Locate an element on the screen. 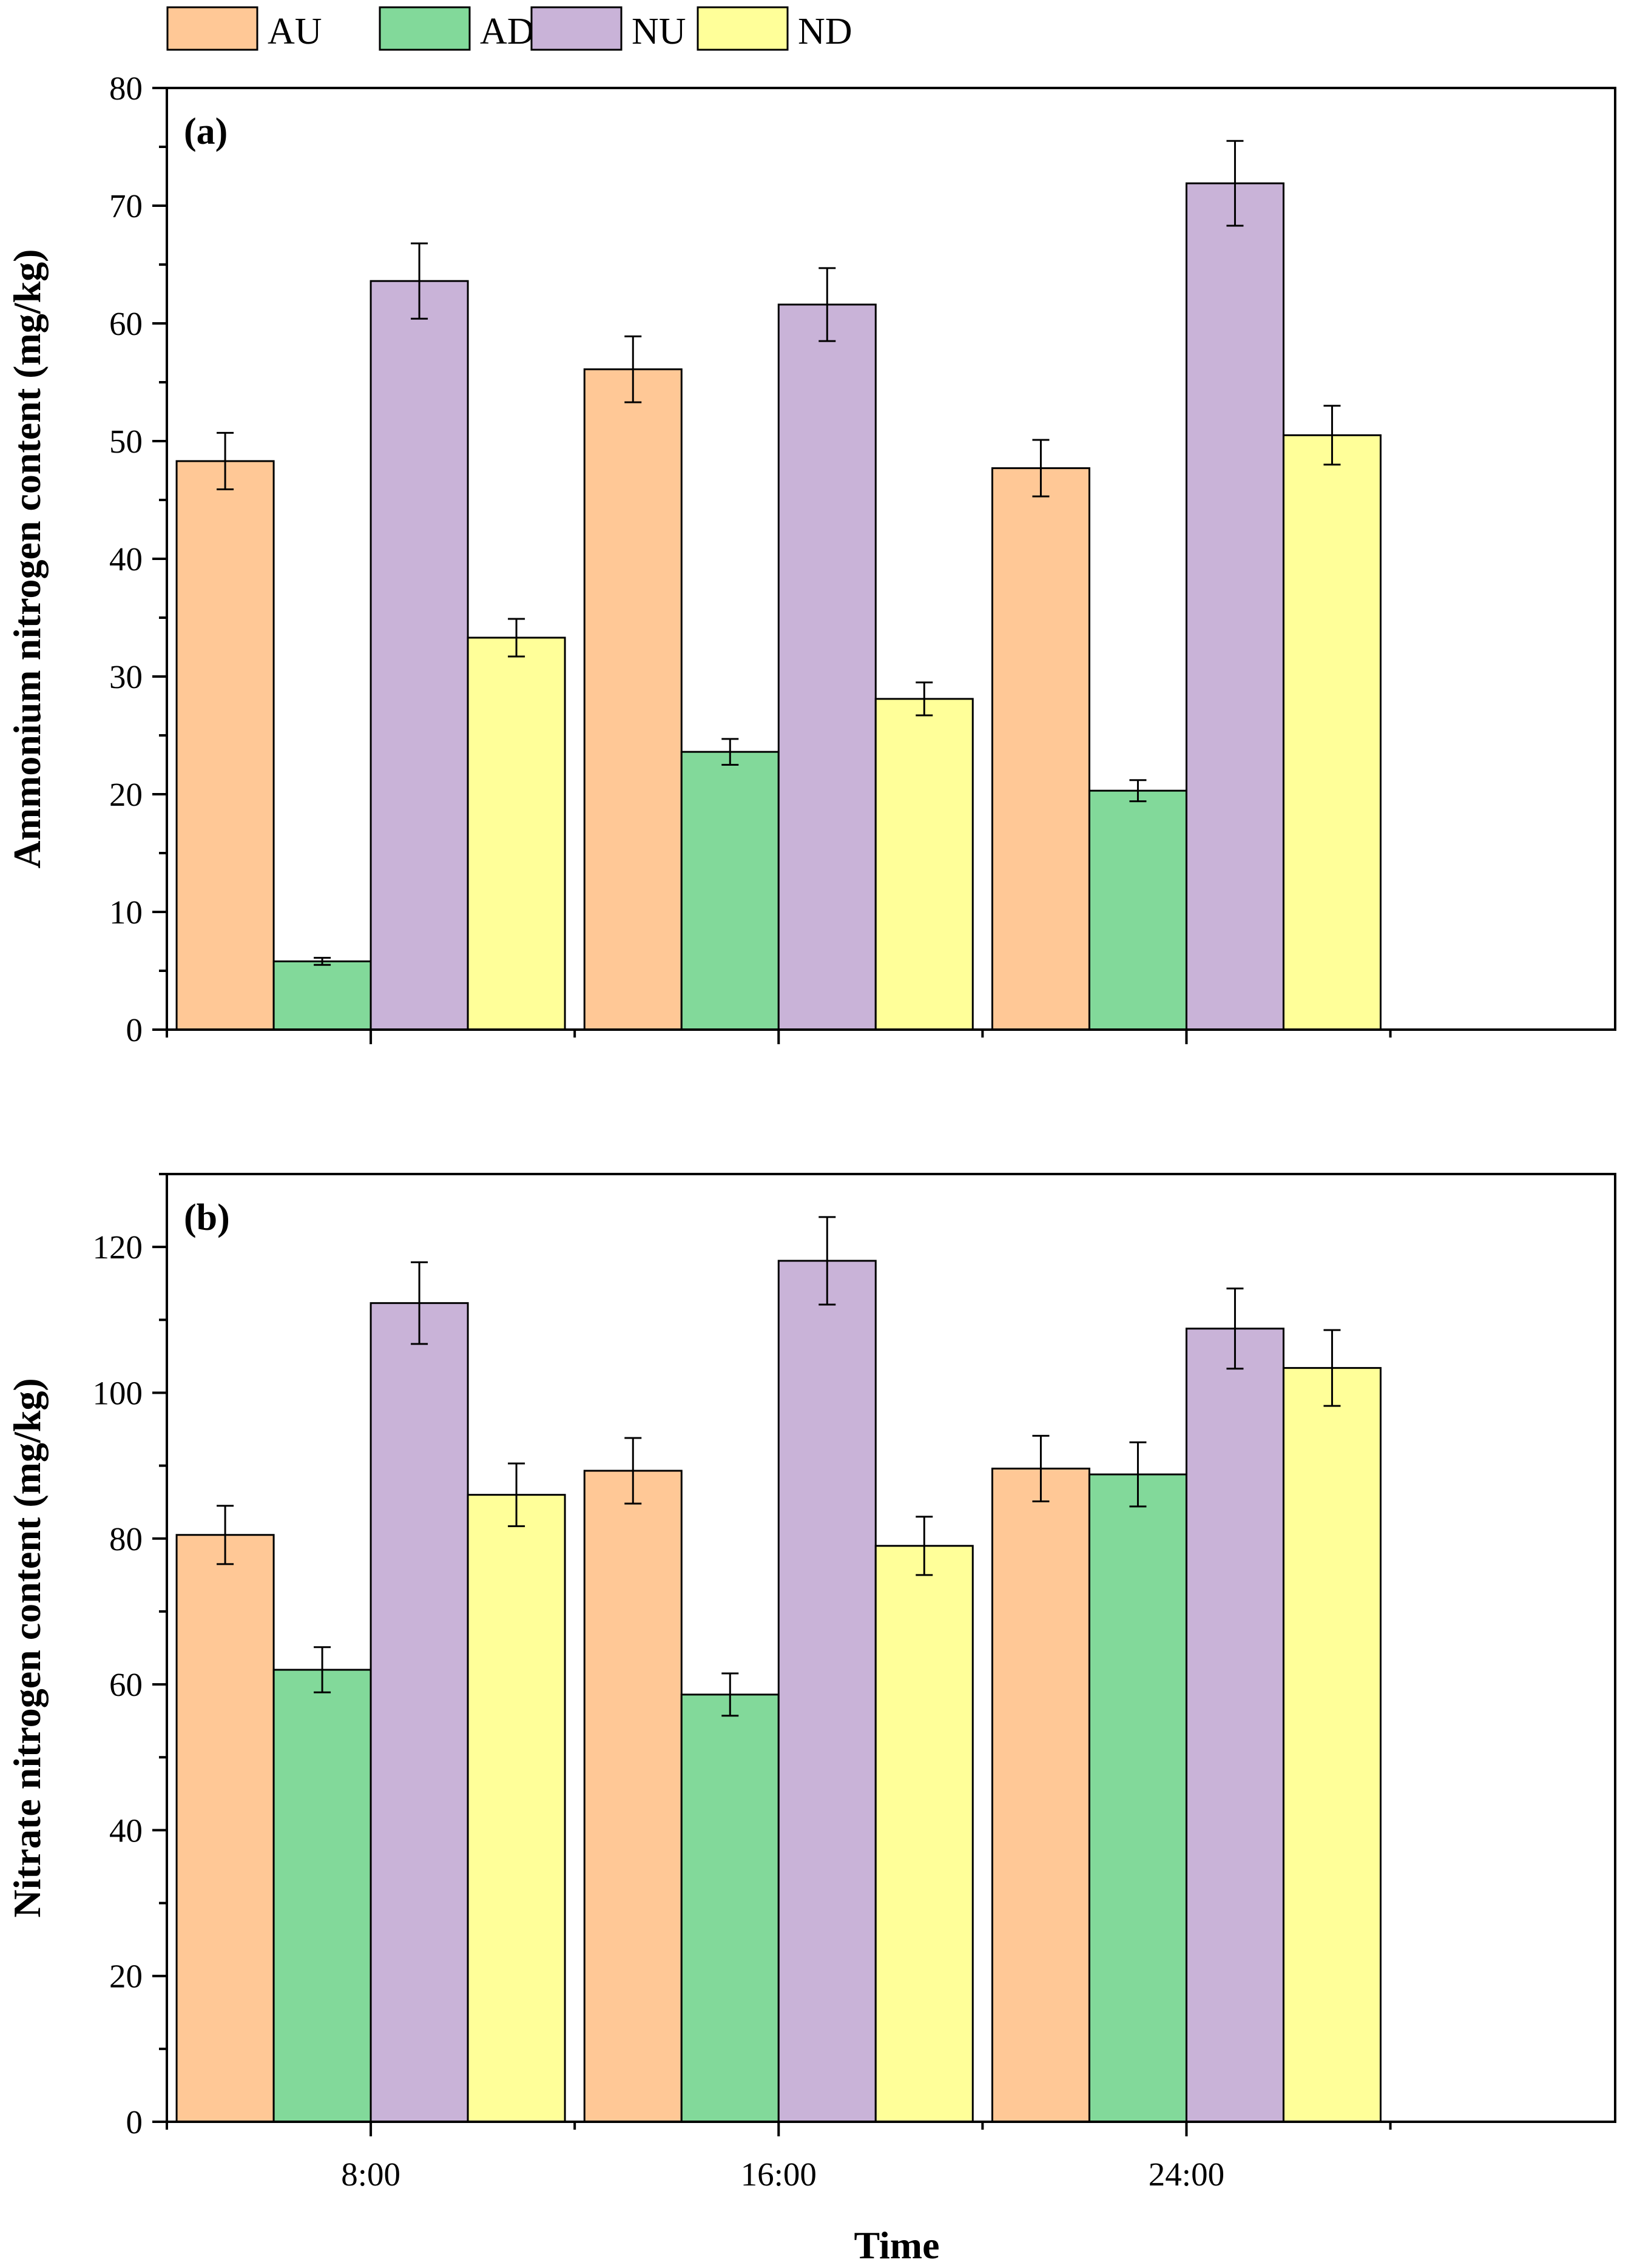  panel-label: (b) is located at coordinates (207, 1218).